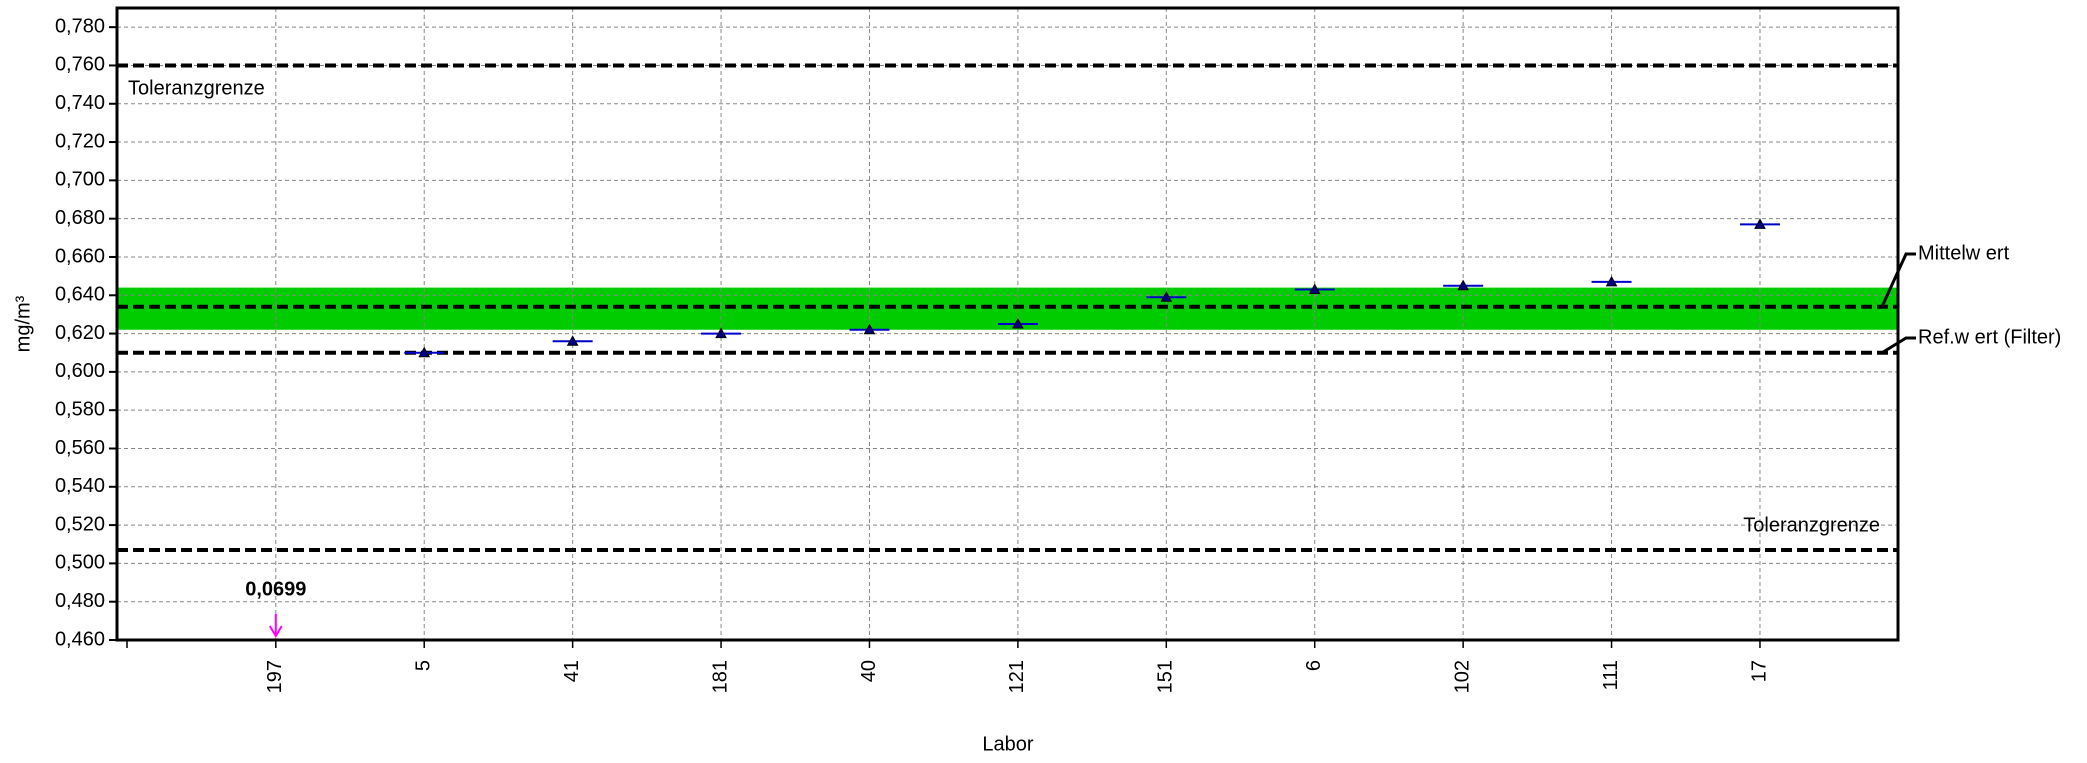 The image size is (2087, 763). I want to click on y-tick-label: 0,660, so click(80, 256).